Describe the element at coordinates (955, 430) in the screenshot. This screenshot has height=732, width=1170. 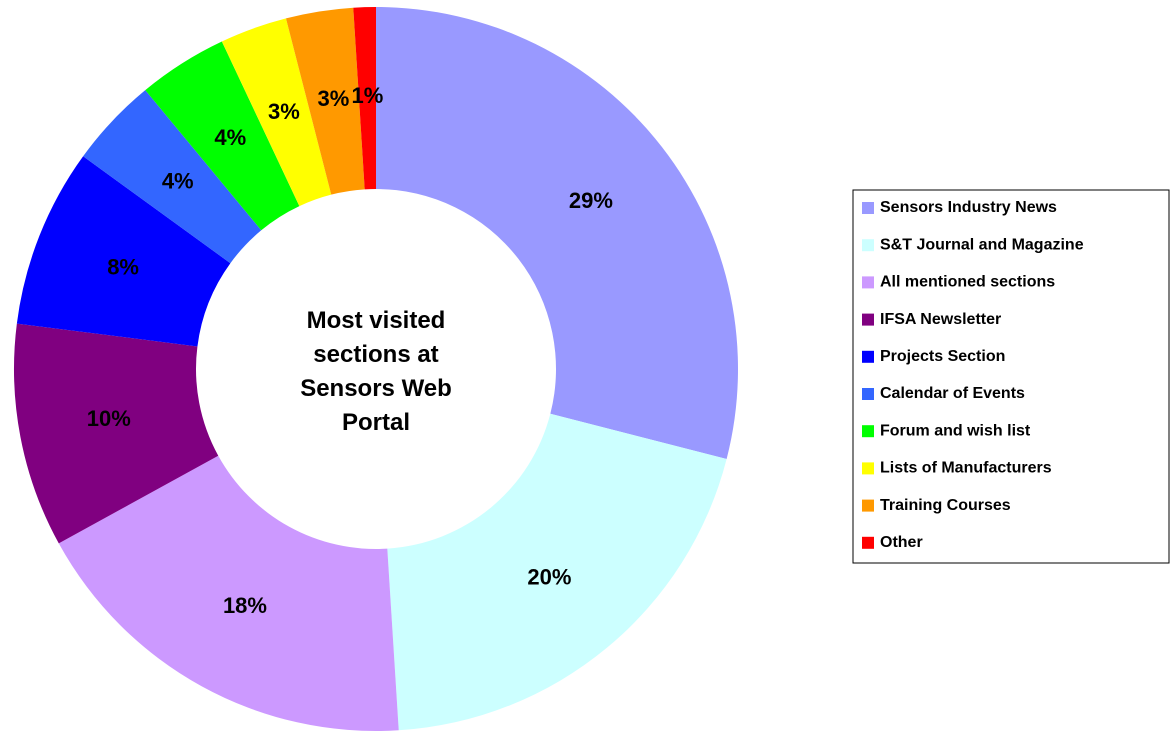
I see `legend-label: Forum and wish list` at that location.